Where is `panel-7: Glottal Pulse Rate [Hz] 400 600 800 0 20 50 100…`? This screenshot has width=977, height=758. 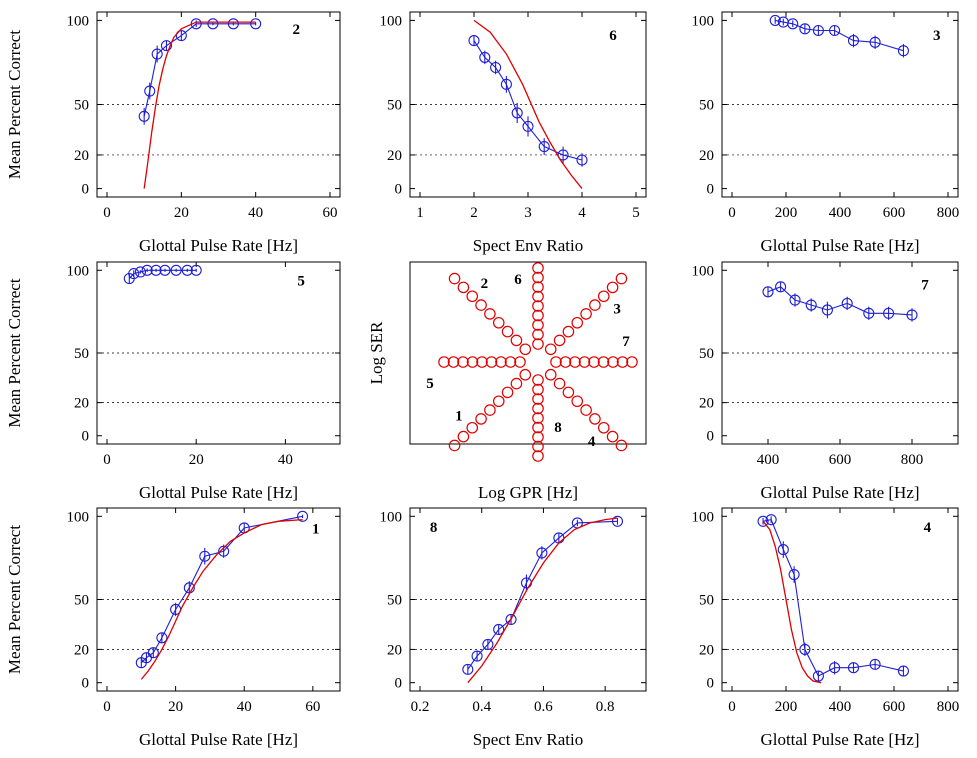
panel-7: Glottal Pulse Rate [Hz] 400 600 800 0 20 50 100… is located at coordinates (825, 381).